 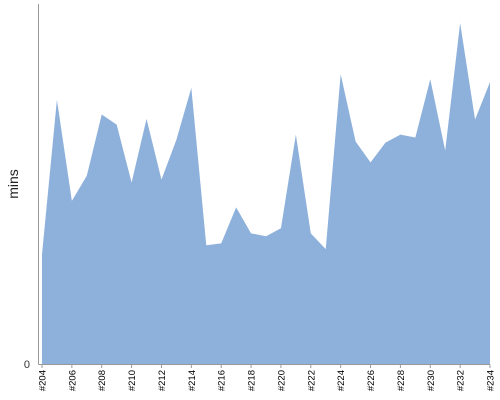 I want to click on x-tick-label: #222, so click(x=311, y=380).